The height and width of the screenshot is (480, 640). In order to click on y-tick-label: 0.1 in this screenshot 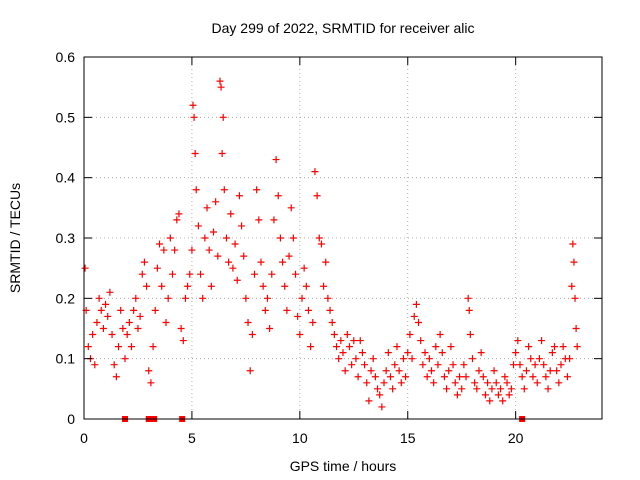, I will do `click(66, 359)`.